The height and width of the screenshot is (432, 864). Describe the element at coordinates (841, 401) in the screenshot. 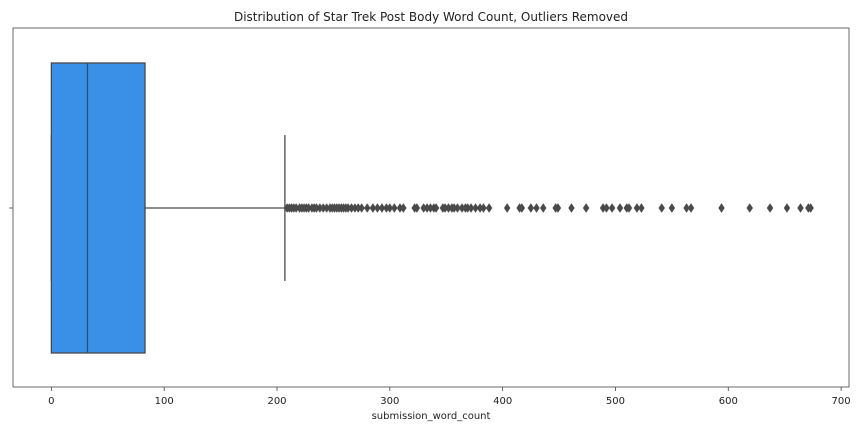

I see `x-tick-label: 700` at that location.